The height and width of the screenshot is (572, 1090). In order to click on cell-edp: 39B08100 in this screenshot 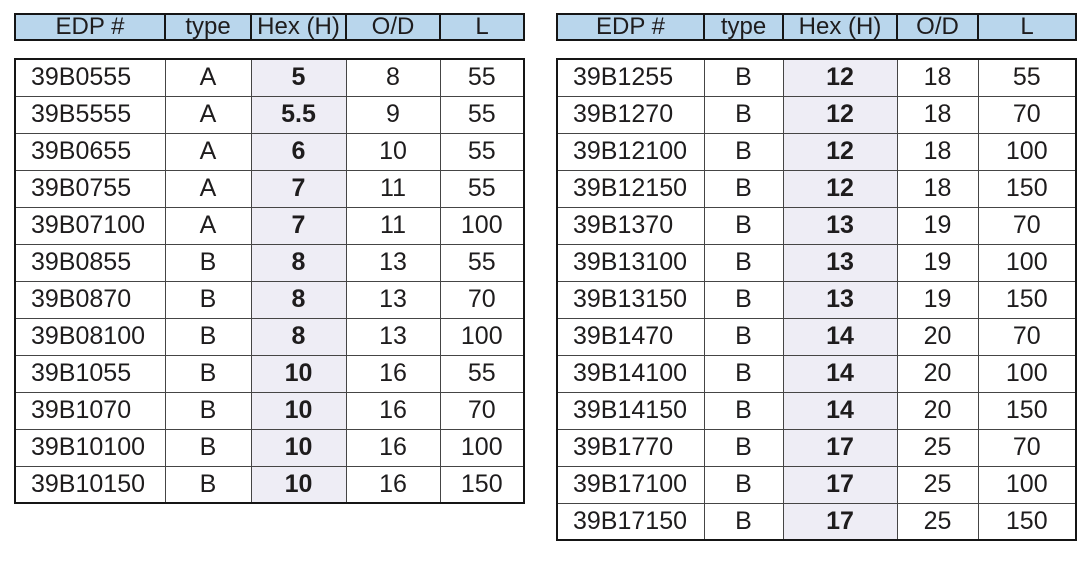, I will do `click(90, 336)`.